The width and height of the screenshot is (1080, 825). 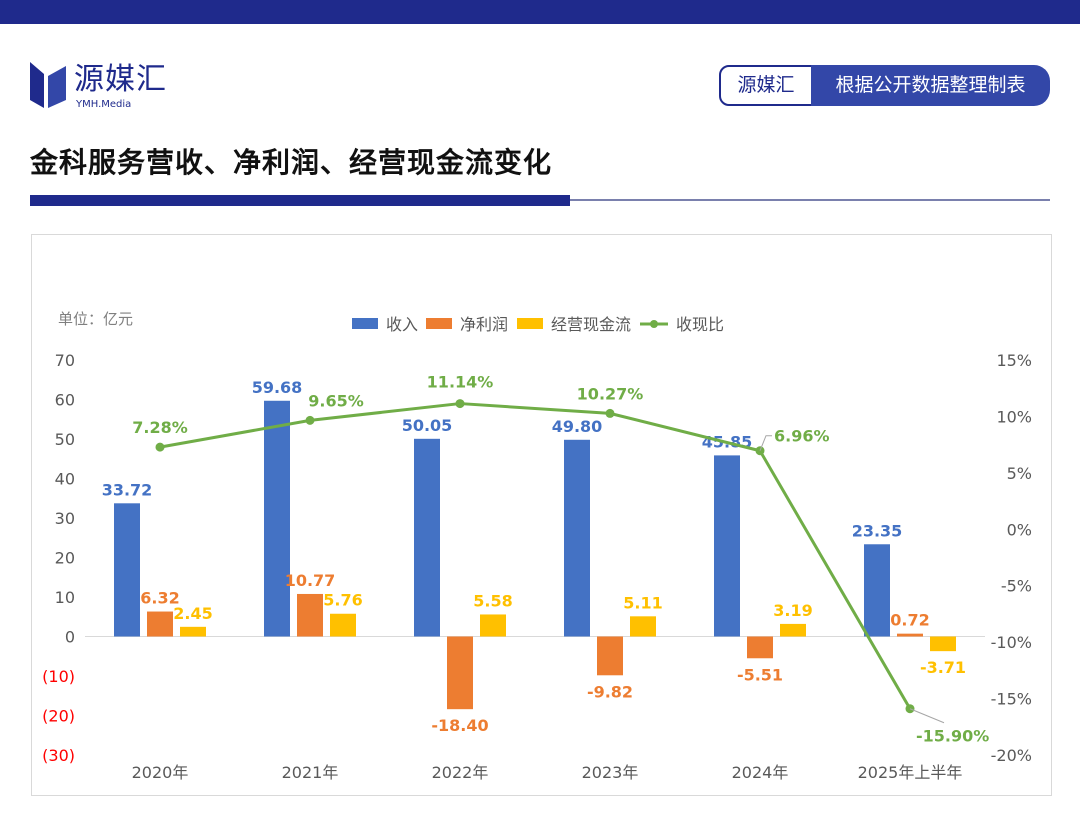 What do you see at coordinates (427, 537) in the screenshot?
I see `bar-收入-2022年` at bounding box center [427, 537].